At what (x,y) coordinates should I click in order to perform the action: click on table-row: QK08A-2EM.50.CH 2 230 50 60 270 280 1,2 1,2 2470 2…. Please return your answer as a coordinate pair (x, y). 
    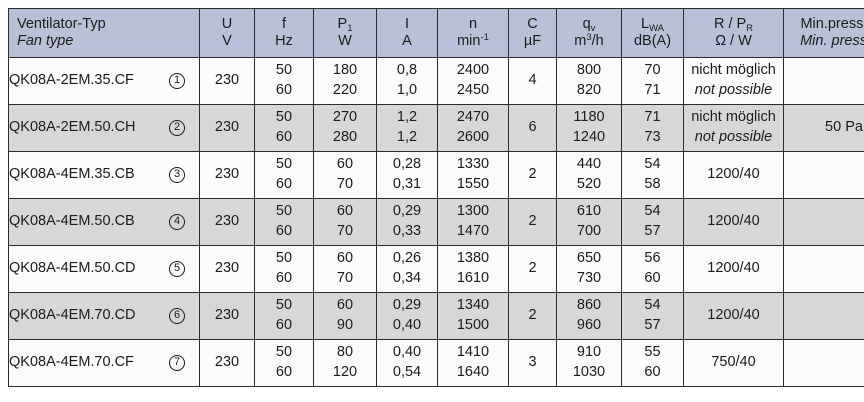
    Looking at the image, I should click on (436, 128).